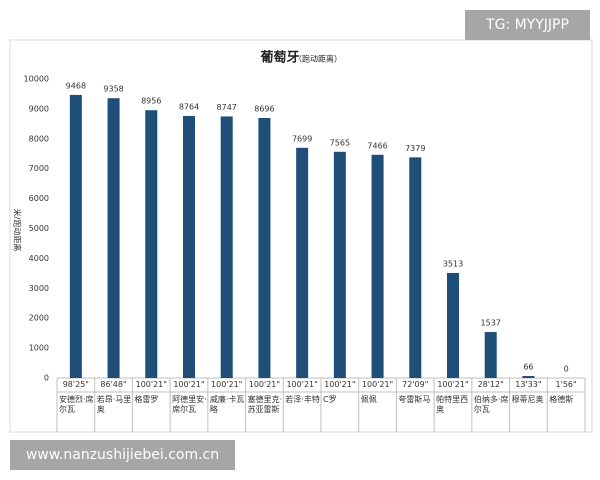 The image size is (600, 480). I want to click on time-label: 98'25", so click(75, 384).